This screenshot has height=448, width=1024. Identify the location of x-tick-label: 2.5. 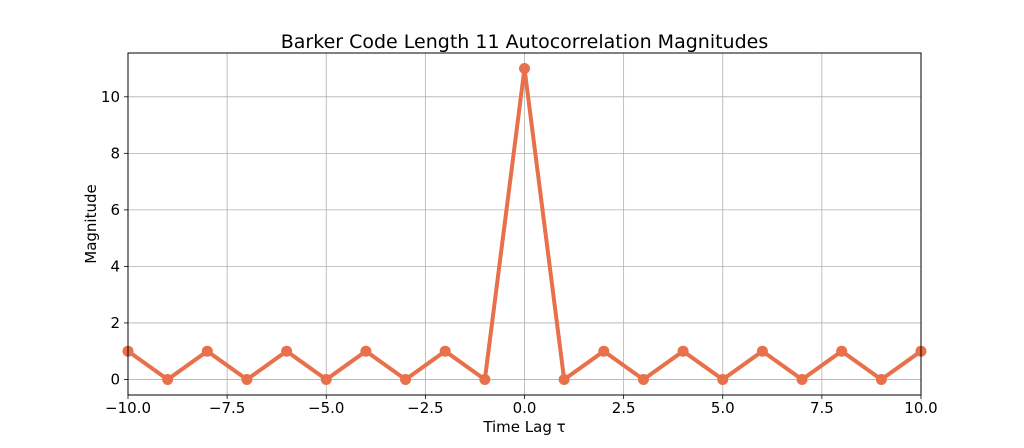
(624, 408).